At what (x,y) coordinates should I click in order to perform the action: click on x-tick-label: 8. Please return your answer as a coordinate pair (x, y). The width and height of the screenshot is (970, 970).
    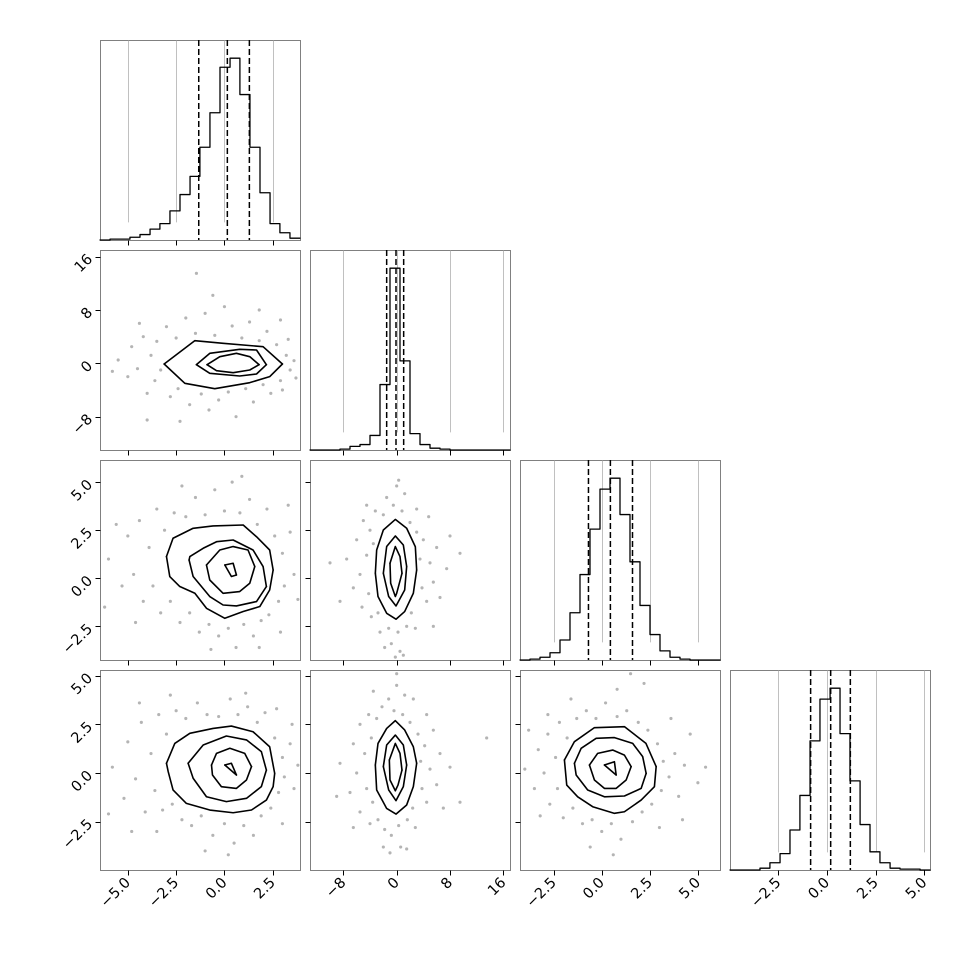
    Looking at the image, I should click on (447, 883).